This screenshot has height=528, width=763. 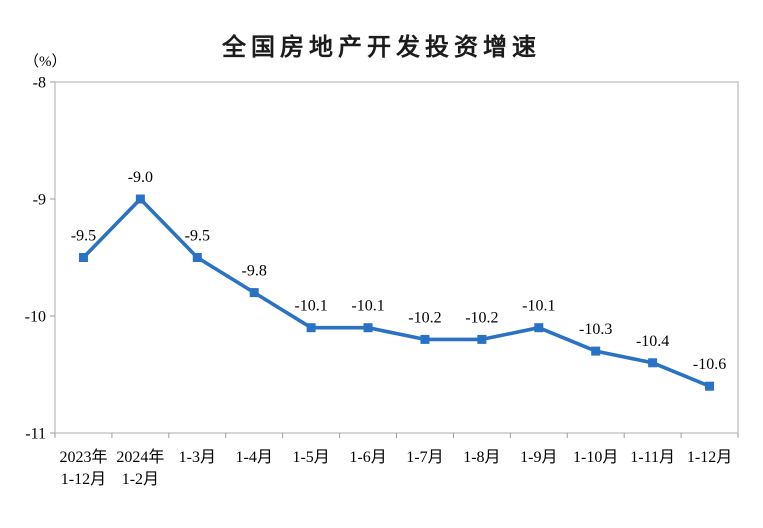 I want to click on data-label: -9.0, so click(x=140, y=177).